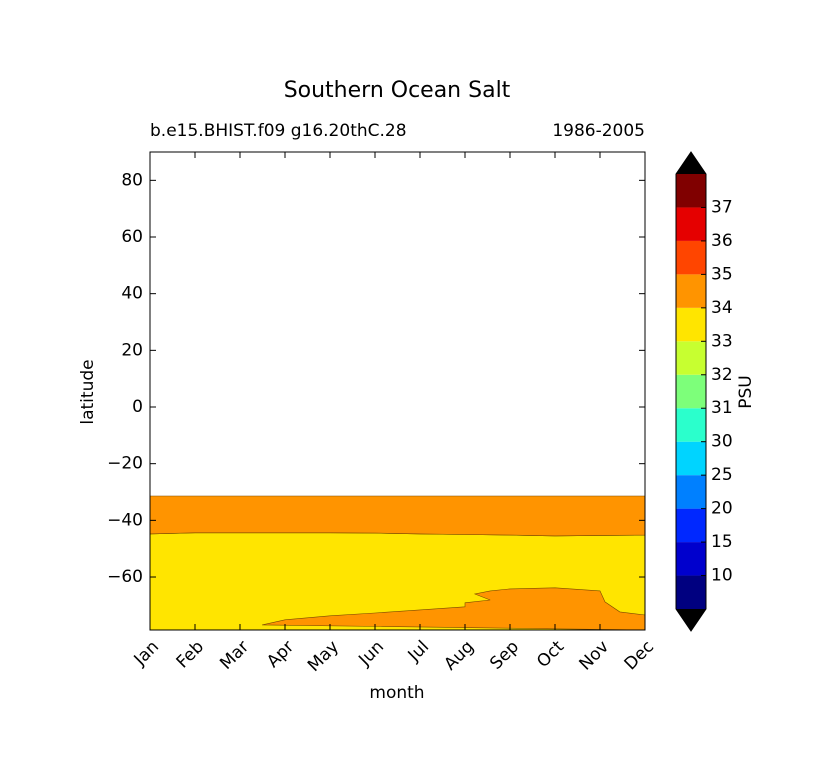  I want to click on colorbar-extend-top, so click(691, 163).